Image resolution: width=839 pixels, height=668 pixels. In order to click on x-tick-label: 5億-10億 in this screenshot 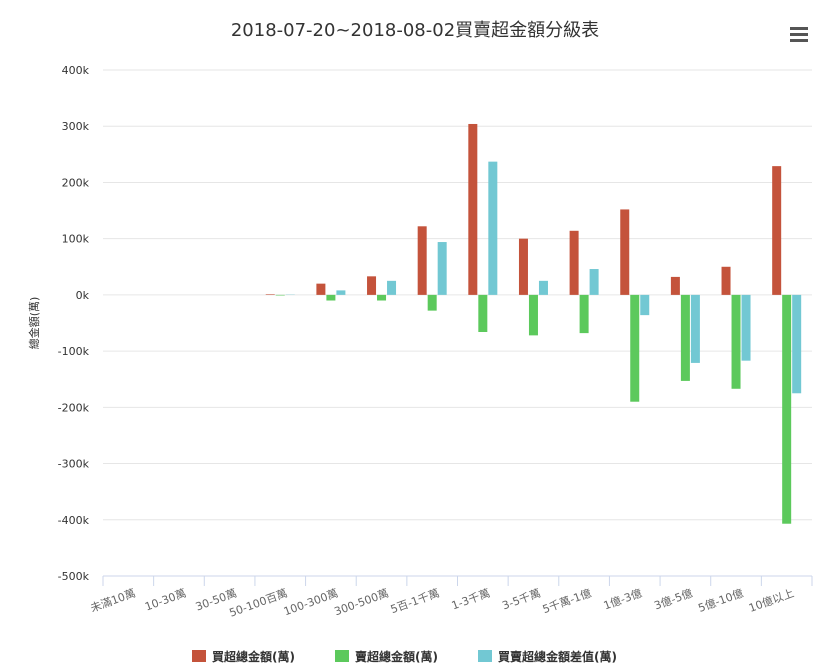, I will do `click(720, 601)`.